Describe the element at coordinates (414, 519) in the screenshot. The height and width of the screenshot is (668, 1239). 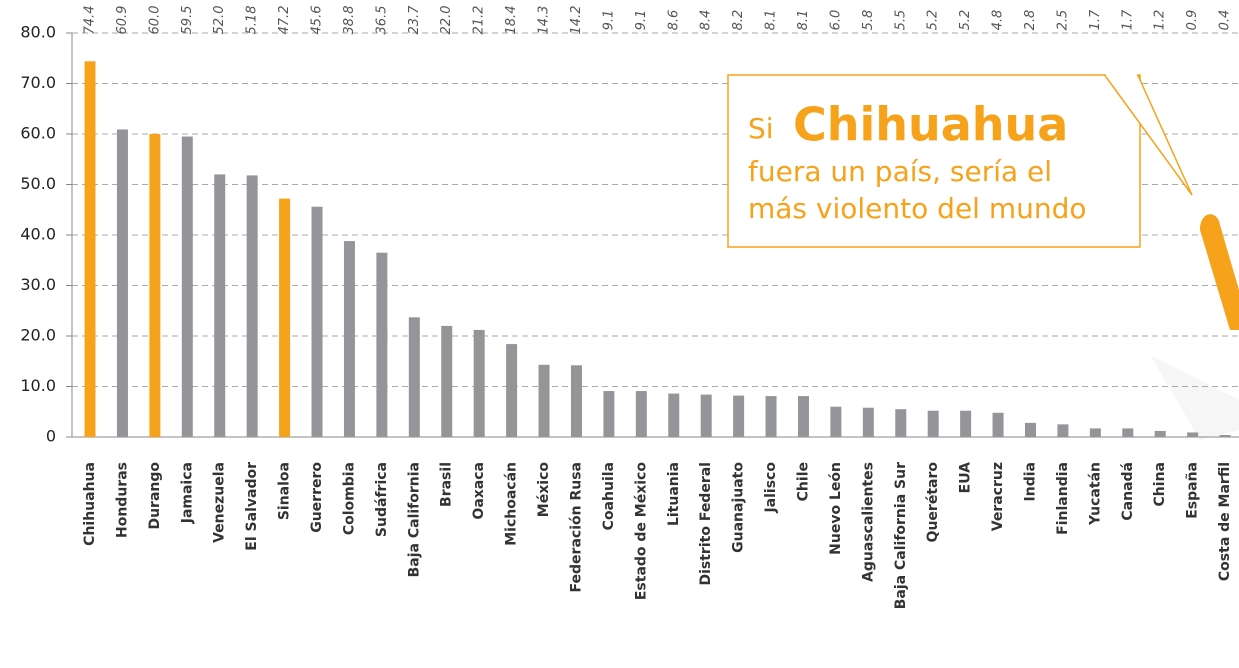
I see `x-tick-label: Baja California` at that location.